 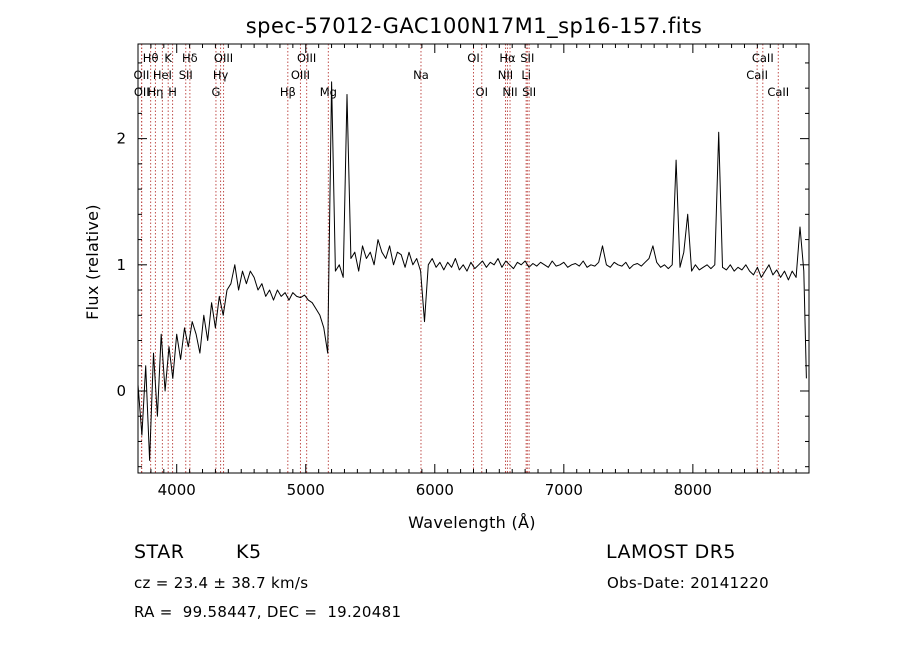 What do you see at coordinates (142, 75) in the screenshot?
I see `line-marker-label: OII` at bounding box center [142, 75].